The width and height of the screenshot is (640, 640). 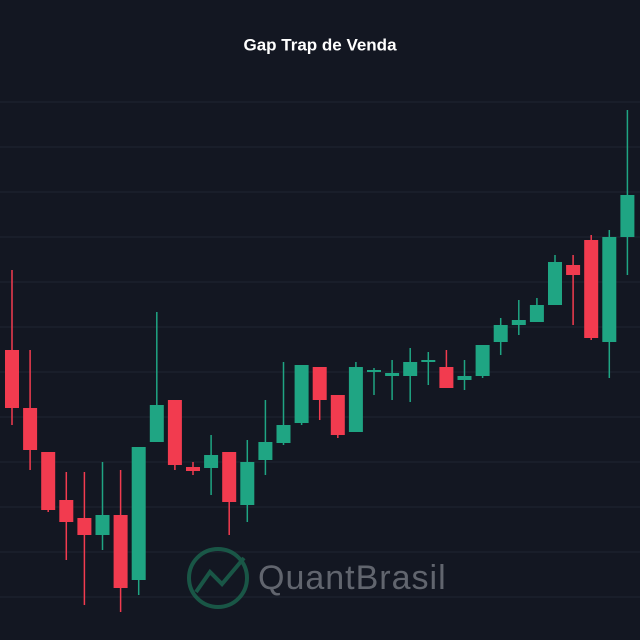 I want to click on watermark: QuantBrasil, so click(x=317, y=578).